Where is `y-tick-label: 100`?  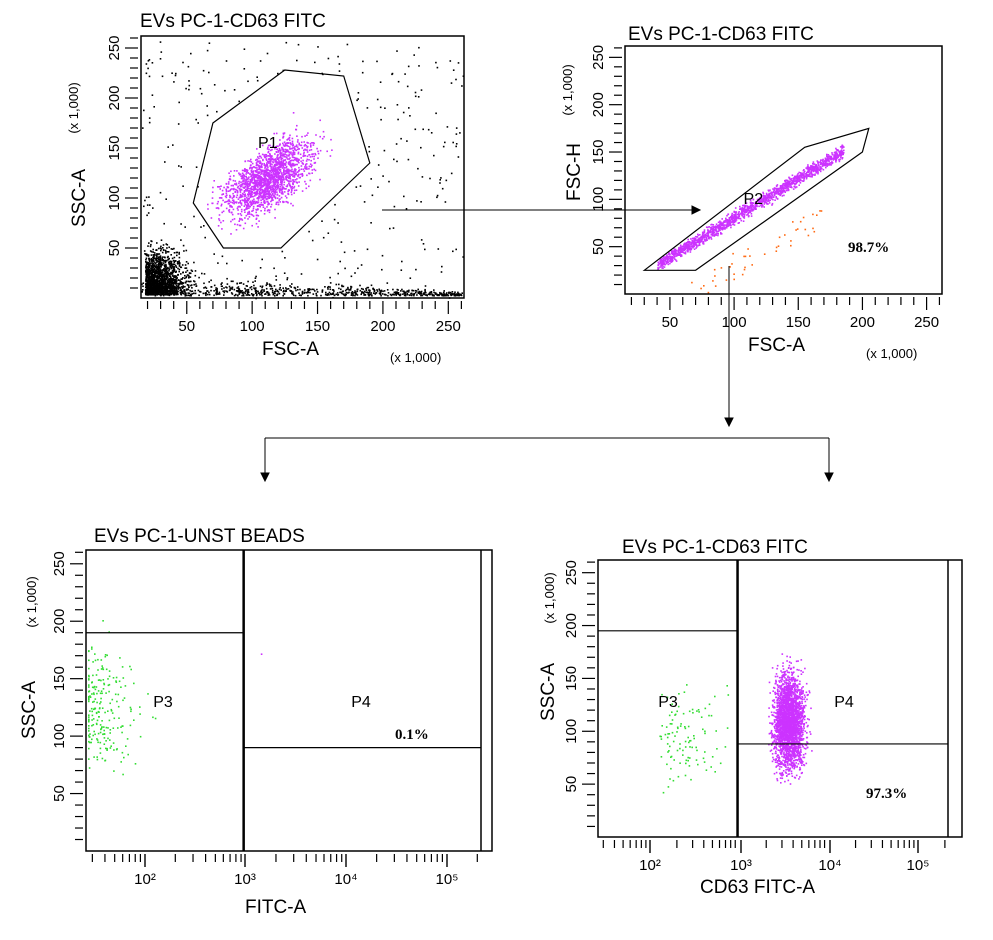 y-tick-label: 100 is located at coordinates (114, 197).